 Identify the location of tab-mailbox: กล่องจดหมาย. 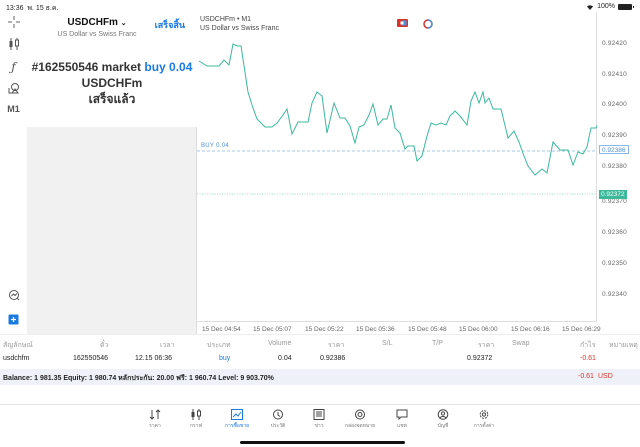
(360, 419).